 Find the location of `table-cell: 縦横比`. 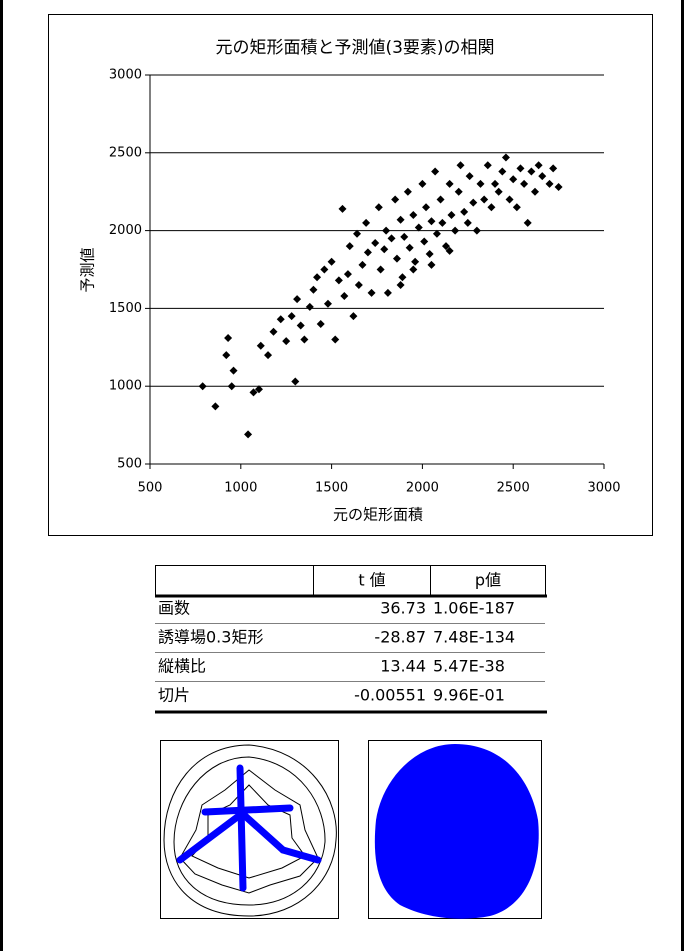

table-cell: 縦横比 is located at coordinates (182, 666).